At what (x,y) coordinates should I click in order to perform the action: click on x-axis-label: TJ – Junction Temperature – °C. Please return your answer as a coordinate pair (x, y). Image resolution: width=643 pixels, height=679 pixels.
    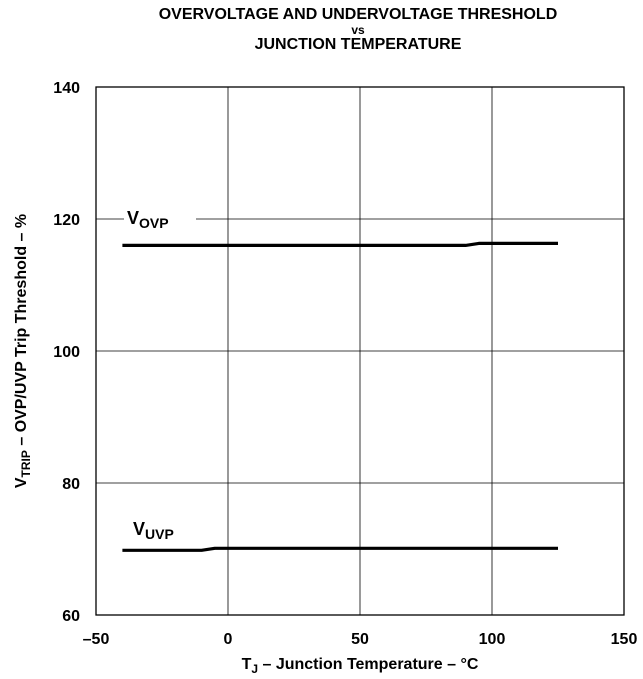
    Looking at the image, I should click on (360, 666).